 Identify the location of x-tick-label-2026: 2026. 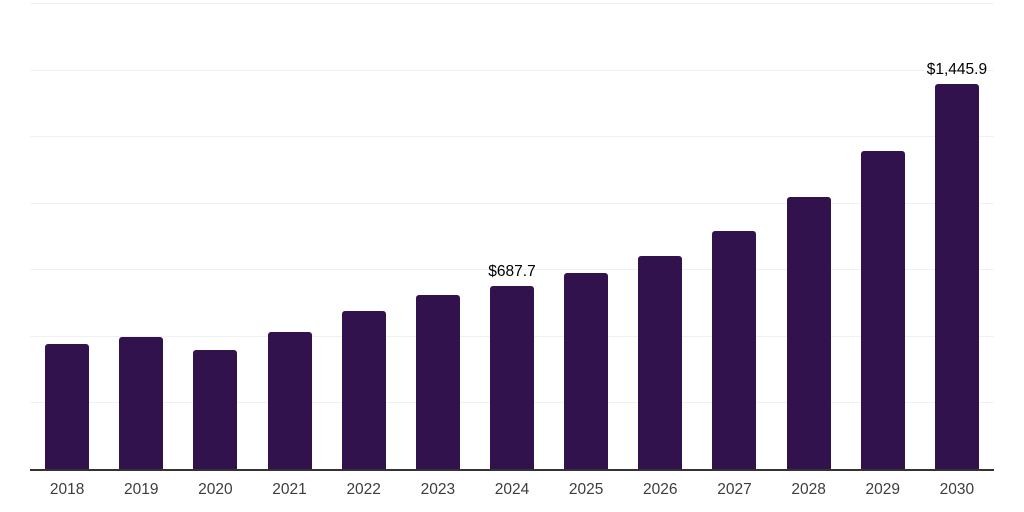
(660, 489).